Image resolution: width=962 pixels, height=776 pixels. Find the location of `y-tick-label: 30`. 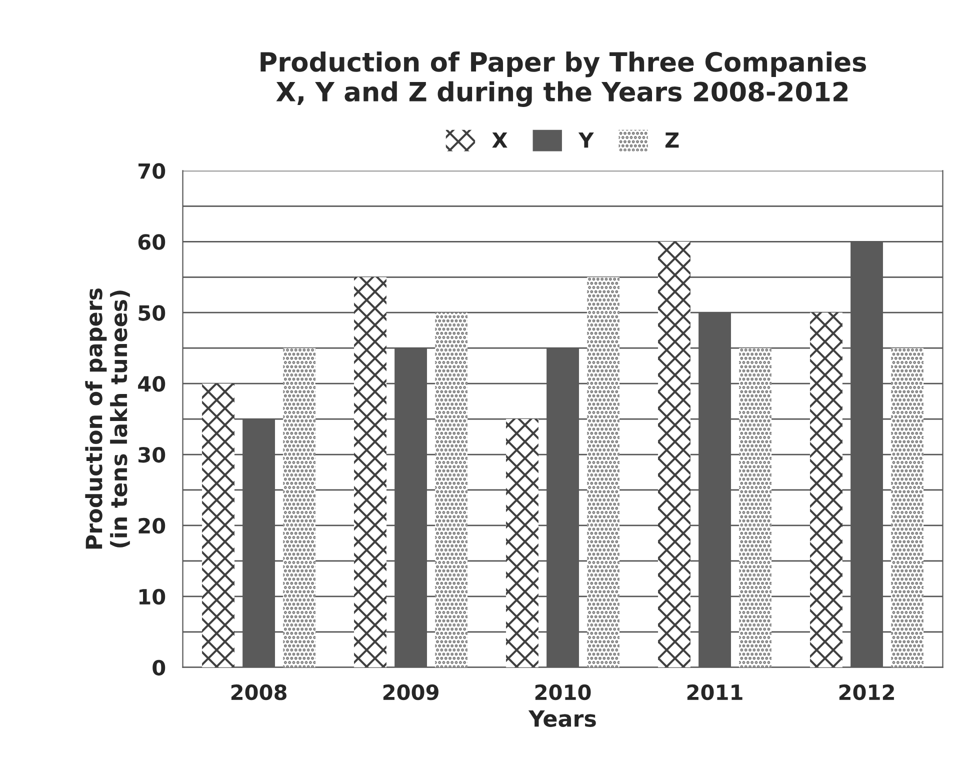

y-tick-label: 30 is located at coordinates (152, 454).